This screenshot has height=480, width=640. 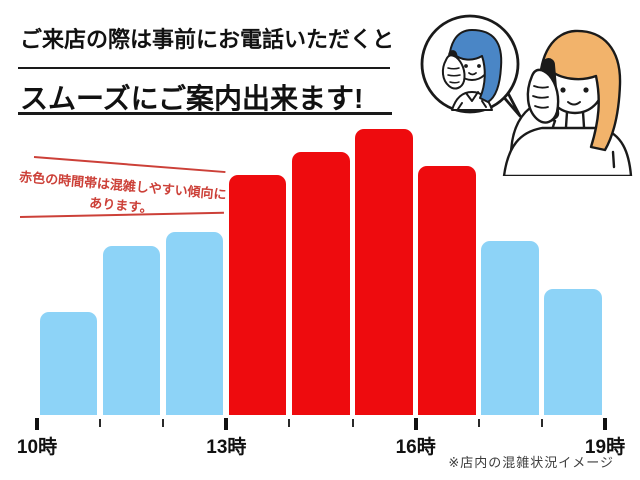 I want to click on x-axis-tick-11h, so click(x=100, y=423).